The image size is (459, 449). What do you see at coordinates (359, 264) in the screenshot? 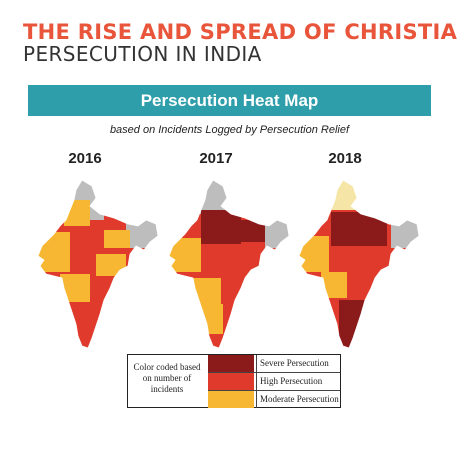
I see `map-2018` at bounding box center [359, 264].